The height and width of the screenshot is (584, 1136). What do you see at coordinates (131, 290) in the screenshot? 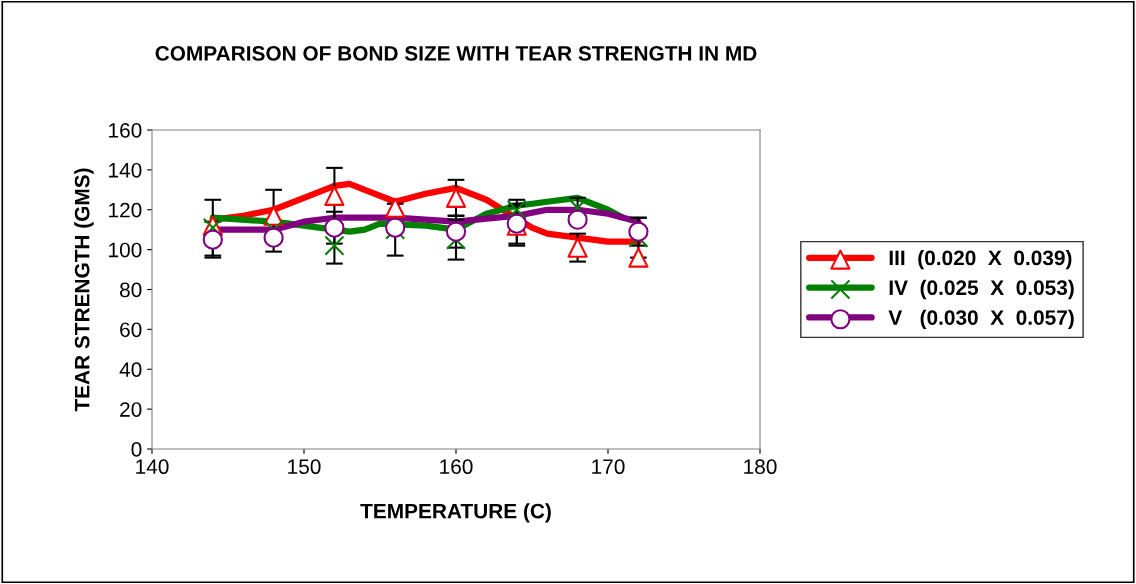
I see `y-tick-label: 80` at bounding box center [131, 290].